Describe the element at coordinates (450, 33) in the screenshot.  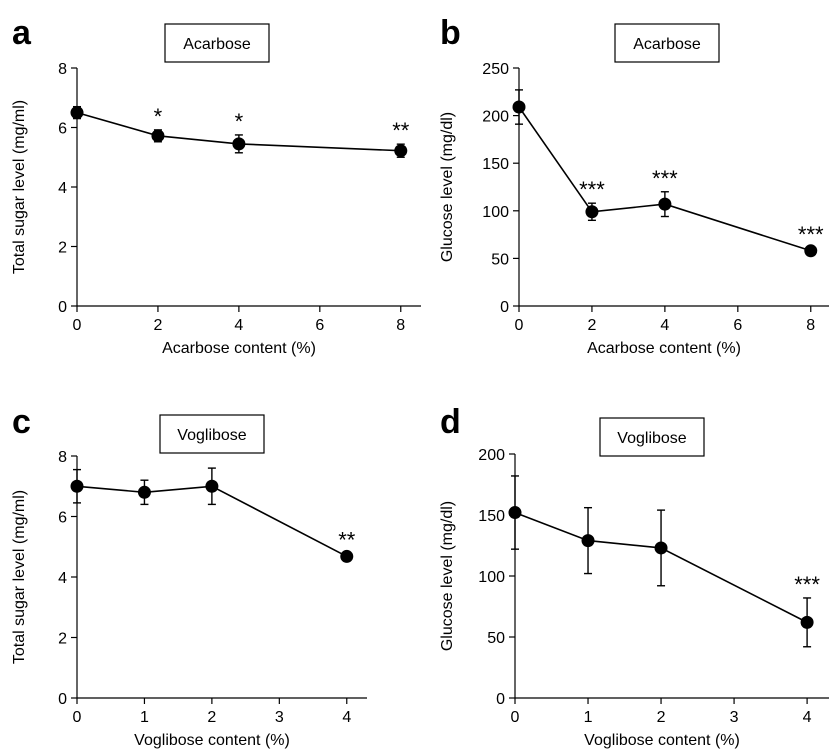
I see `panel-letter: b` at that location.